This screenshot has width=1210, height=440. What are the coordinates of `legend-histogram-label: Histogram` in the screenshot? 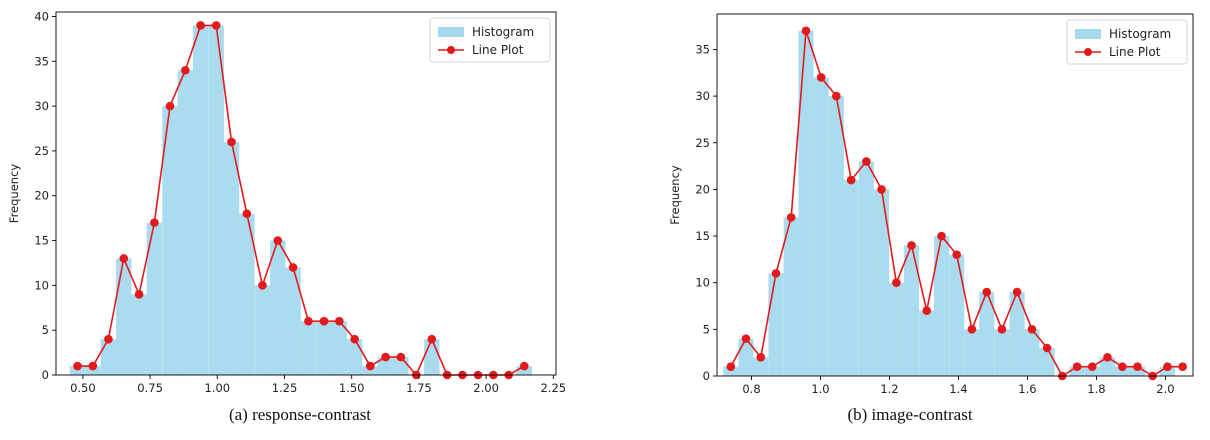 It's located at (503, 32).